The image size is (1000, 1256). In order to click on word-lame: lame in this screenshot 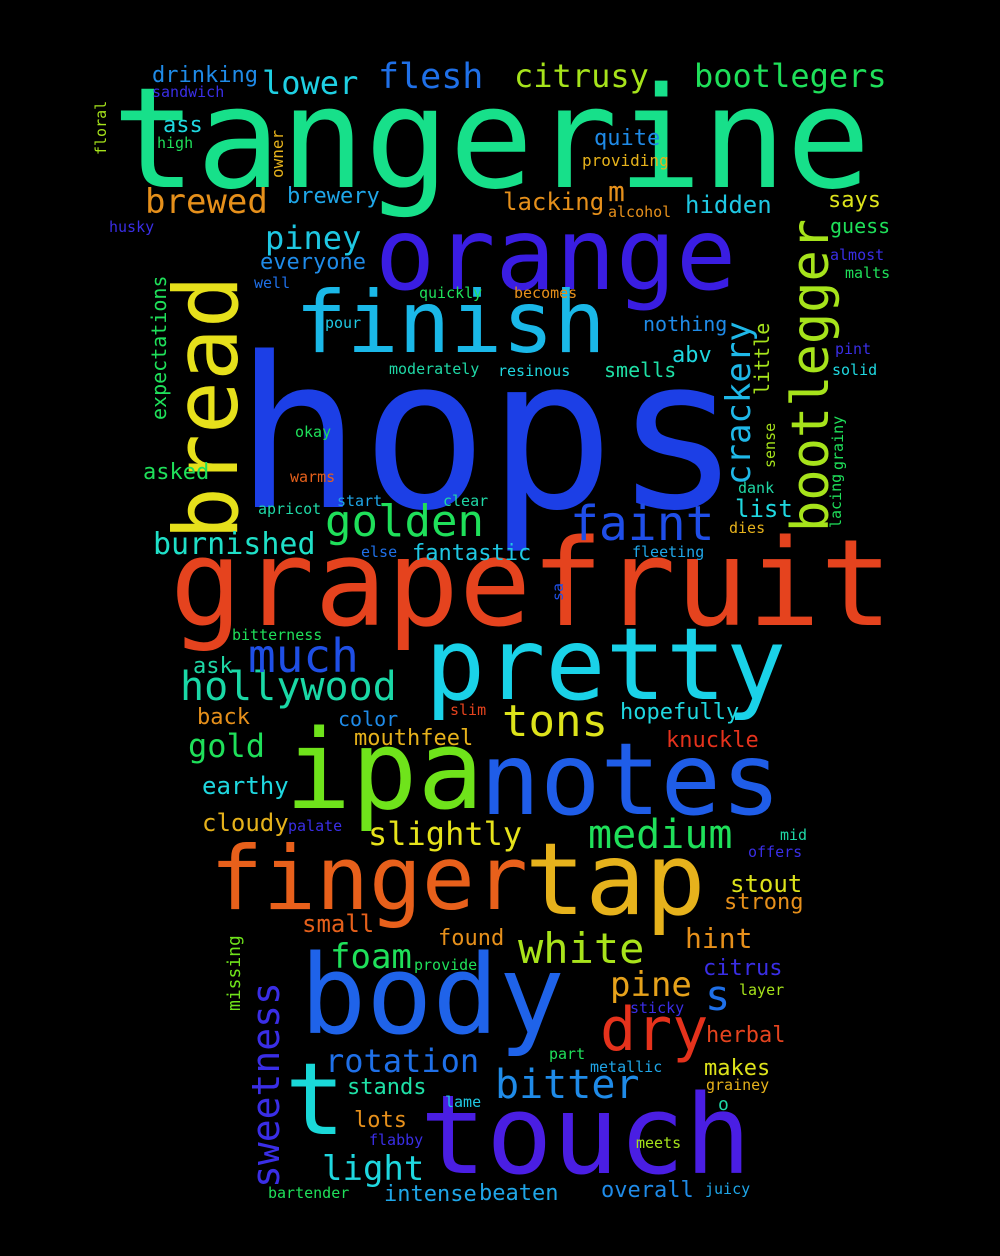, I will do `click(463, 1102)`.